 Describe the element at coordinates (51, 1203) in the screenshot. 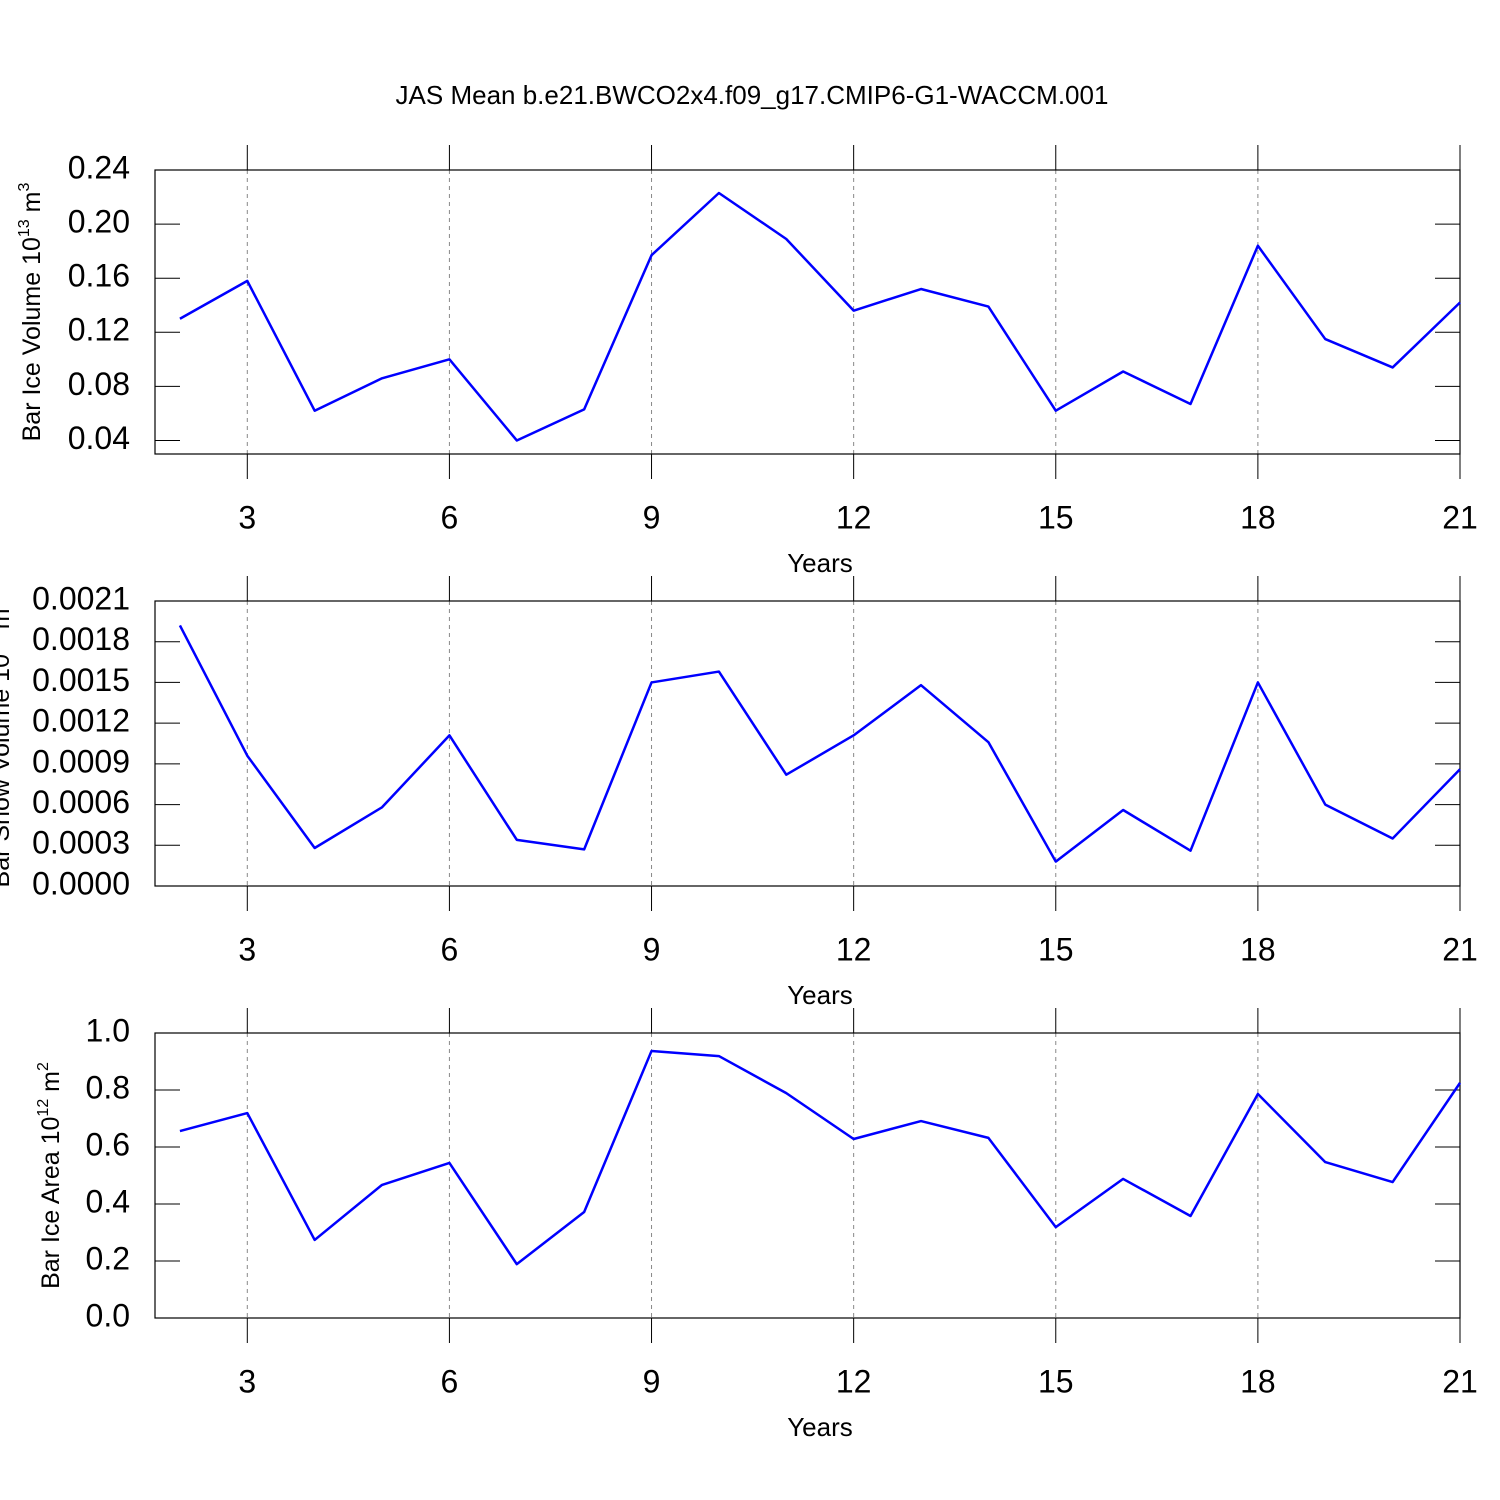

I see `y-axis-label-part: Bar Ice Area 10` at that location.